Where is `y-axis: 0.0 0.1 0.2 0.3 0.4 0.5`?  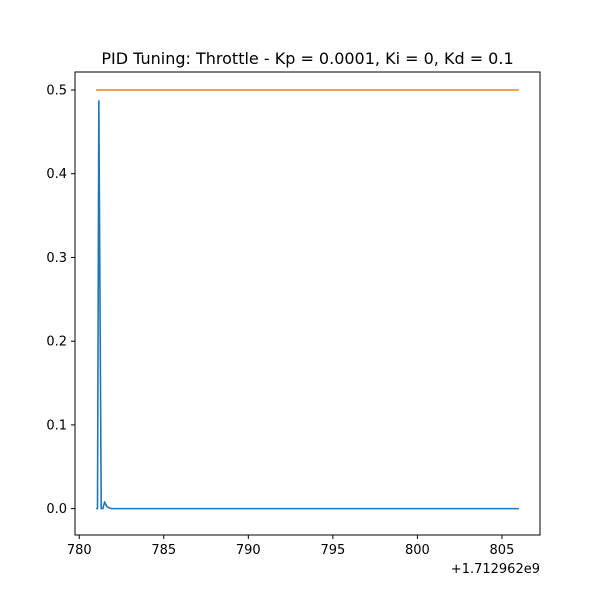
y-axis: 0.0 0.1 0.2 0.3 0.4 0.5 is located at coordinates (60, 300).